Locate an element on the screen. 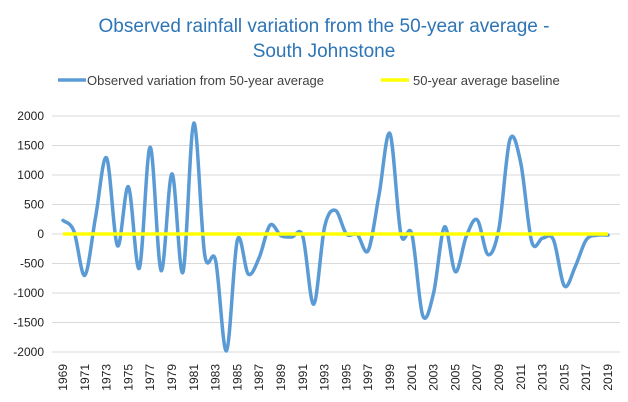 The image size is (628, 402). y-tick-label: 1000 is located at coordinates (30, 175).